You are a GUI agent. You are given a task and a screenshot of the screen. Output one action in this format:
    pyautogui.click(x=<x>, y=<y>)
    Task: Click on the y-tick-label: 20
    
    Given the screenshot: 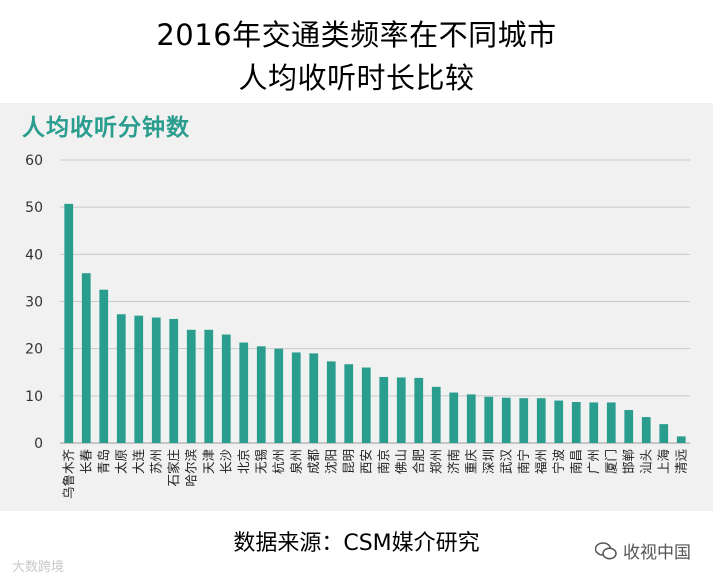 What is the action you would take?
    pyautogui.click(x=34, y=350)
    